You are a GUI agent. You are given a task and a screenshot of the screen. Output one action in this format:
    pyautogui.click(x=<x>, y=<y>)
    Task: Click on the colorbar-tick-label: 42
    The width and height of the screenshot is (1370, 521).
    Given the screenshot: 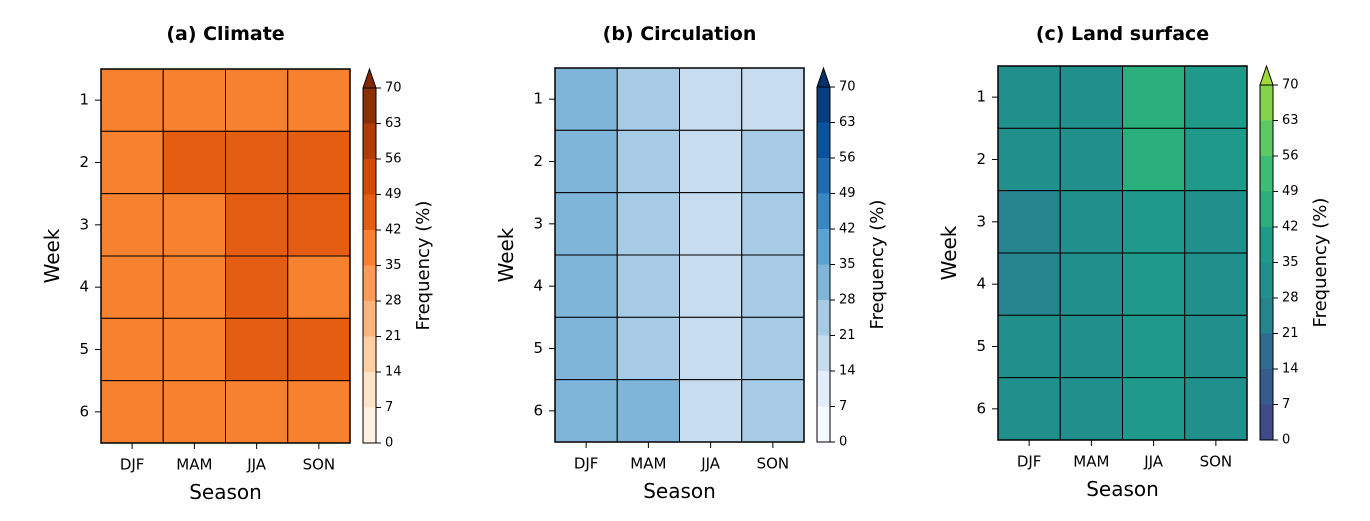 What is the action you would take?
    pyautogui.click(x=1290, y=227)
    